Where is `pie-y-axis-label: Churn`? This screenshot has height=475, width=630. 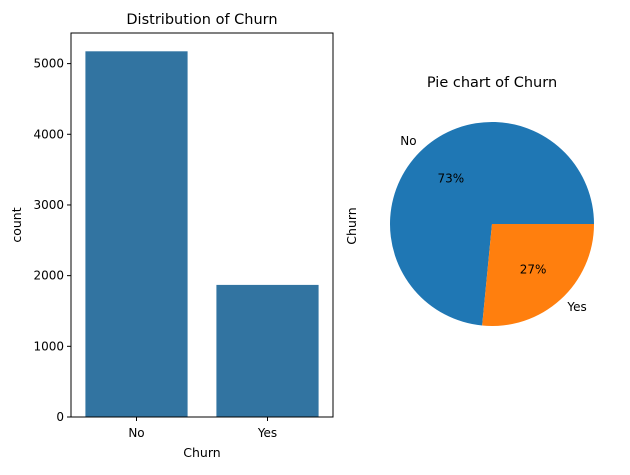 pie-y-axis-label: Churn is located at coordinates (351, 225).